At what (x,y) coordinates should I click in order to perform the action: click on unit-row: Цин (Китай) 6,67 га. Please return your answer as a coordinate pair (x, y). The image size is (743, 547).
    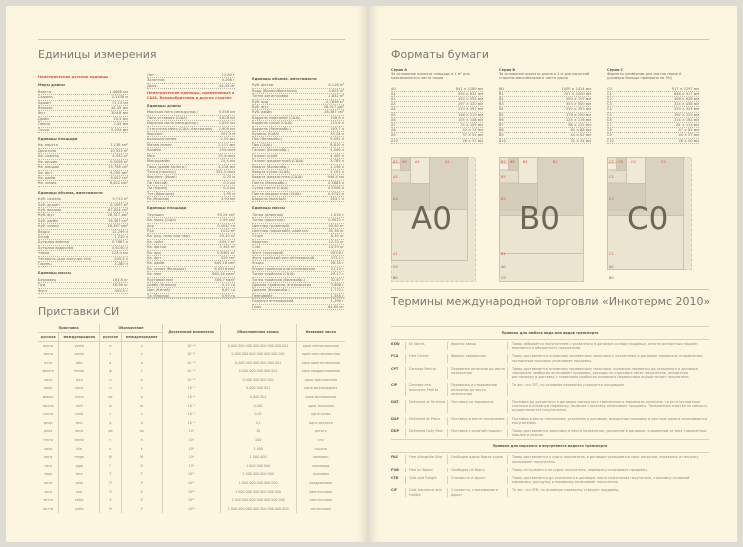
    Looking at the image, I should click on (191, 291).